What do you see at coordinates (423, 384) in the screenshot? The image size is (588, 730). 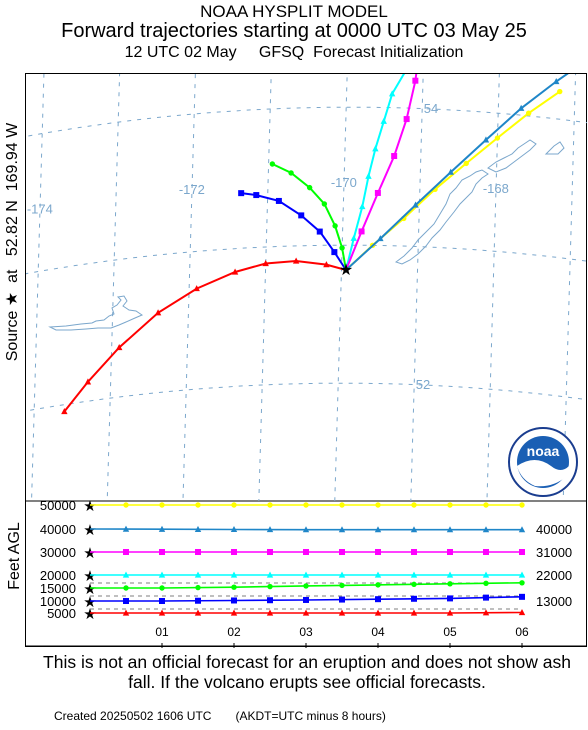 I see `latitude-label: 52` at bounding box center [423, 384].